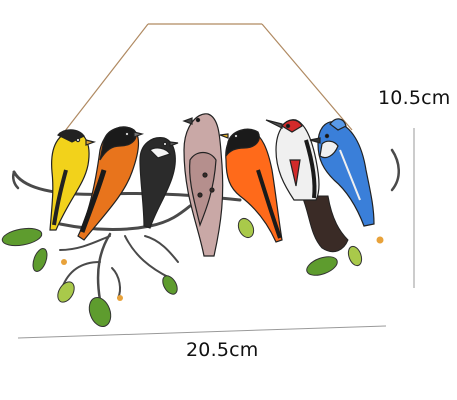 The width and height of the screenshot is (457, 400). I want to click on blue-jay-icon, so click(342, 172).